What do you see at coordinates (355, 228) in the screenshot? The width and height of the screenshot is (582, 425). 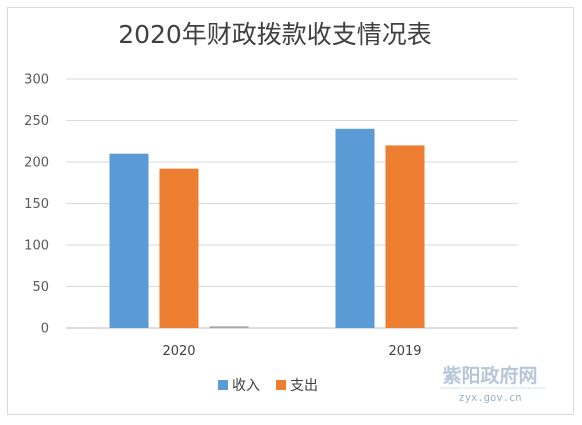 I see `bar-收入-2019` at bounding box center [355, 228].